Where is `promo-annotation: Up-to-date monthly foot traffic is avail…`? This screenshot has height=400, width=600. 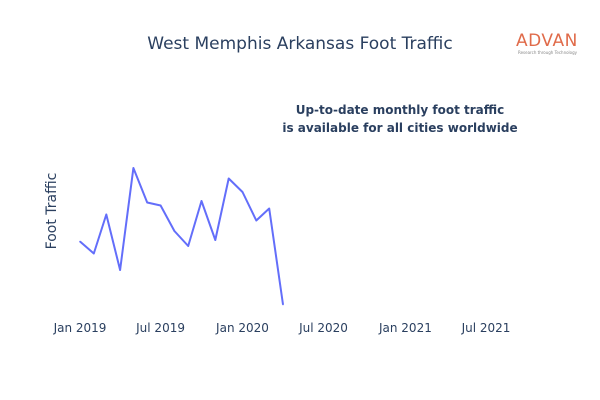
promo-annotation: Up-to-date monthly foot traffic is avail… is located at coordinates (400, 119).